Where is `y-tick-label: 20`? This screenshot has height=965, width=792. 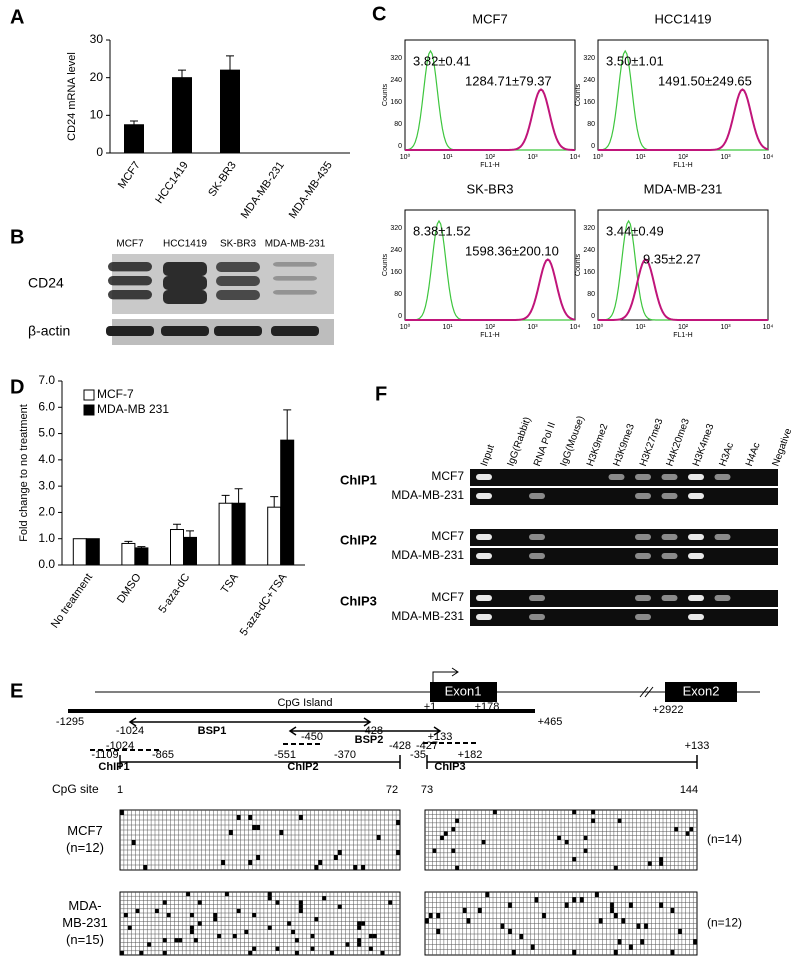 y-tick-label: 20 is located at coordinates (97, 77).